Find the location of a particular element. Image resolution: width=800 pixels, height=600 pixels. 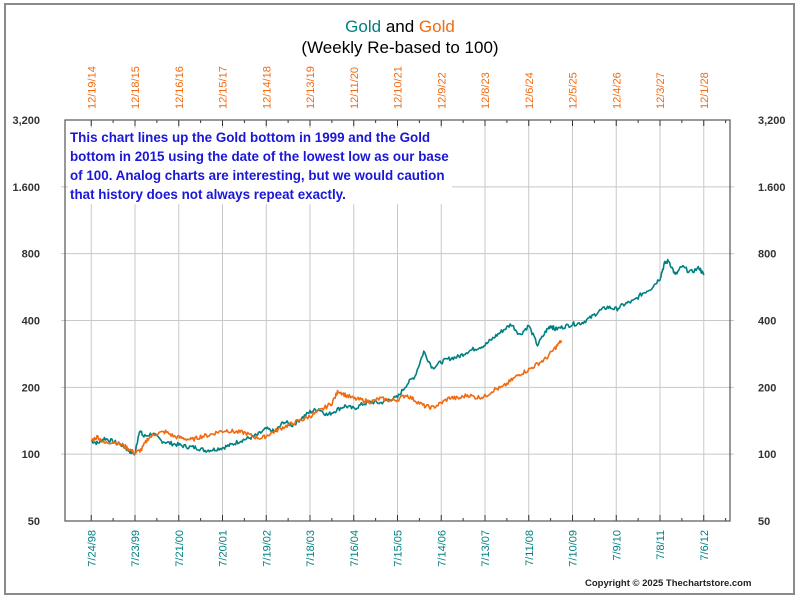

y-tick-label-left: 200 is located at coordinates (31, 388).